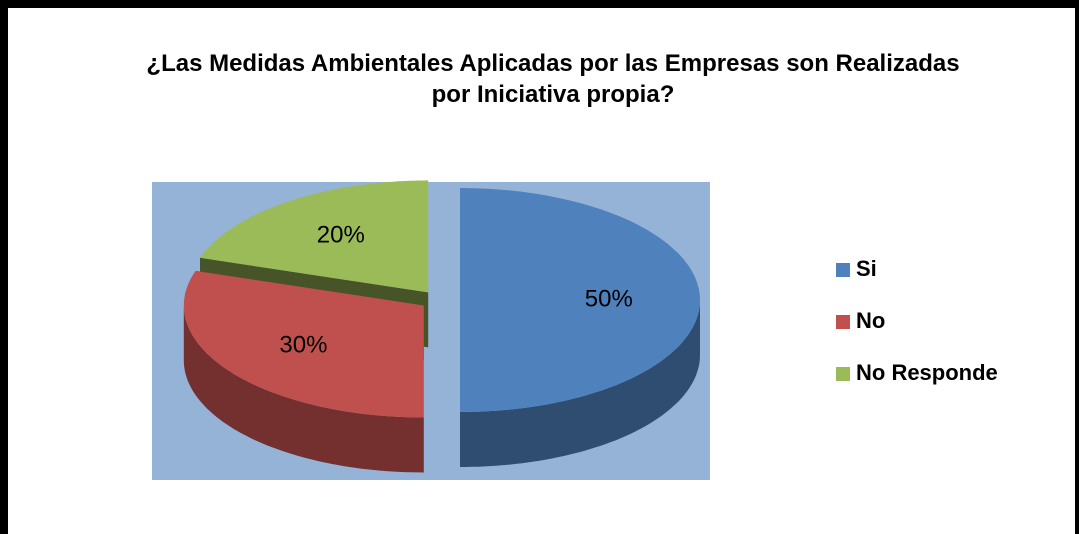  What do you see at coordinates (866, 268) in the screenshot?
I see `legend-label: Si` at bounding box center [866, 268].